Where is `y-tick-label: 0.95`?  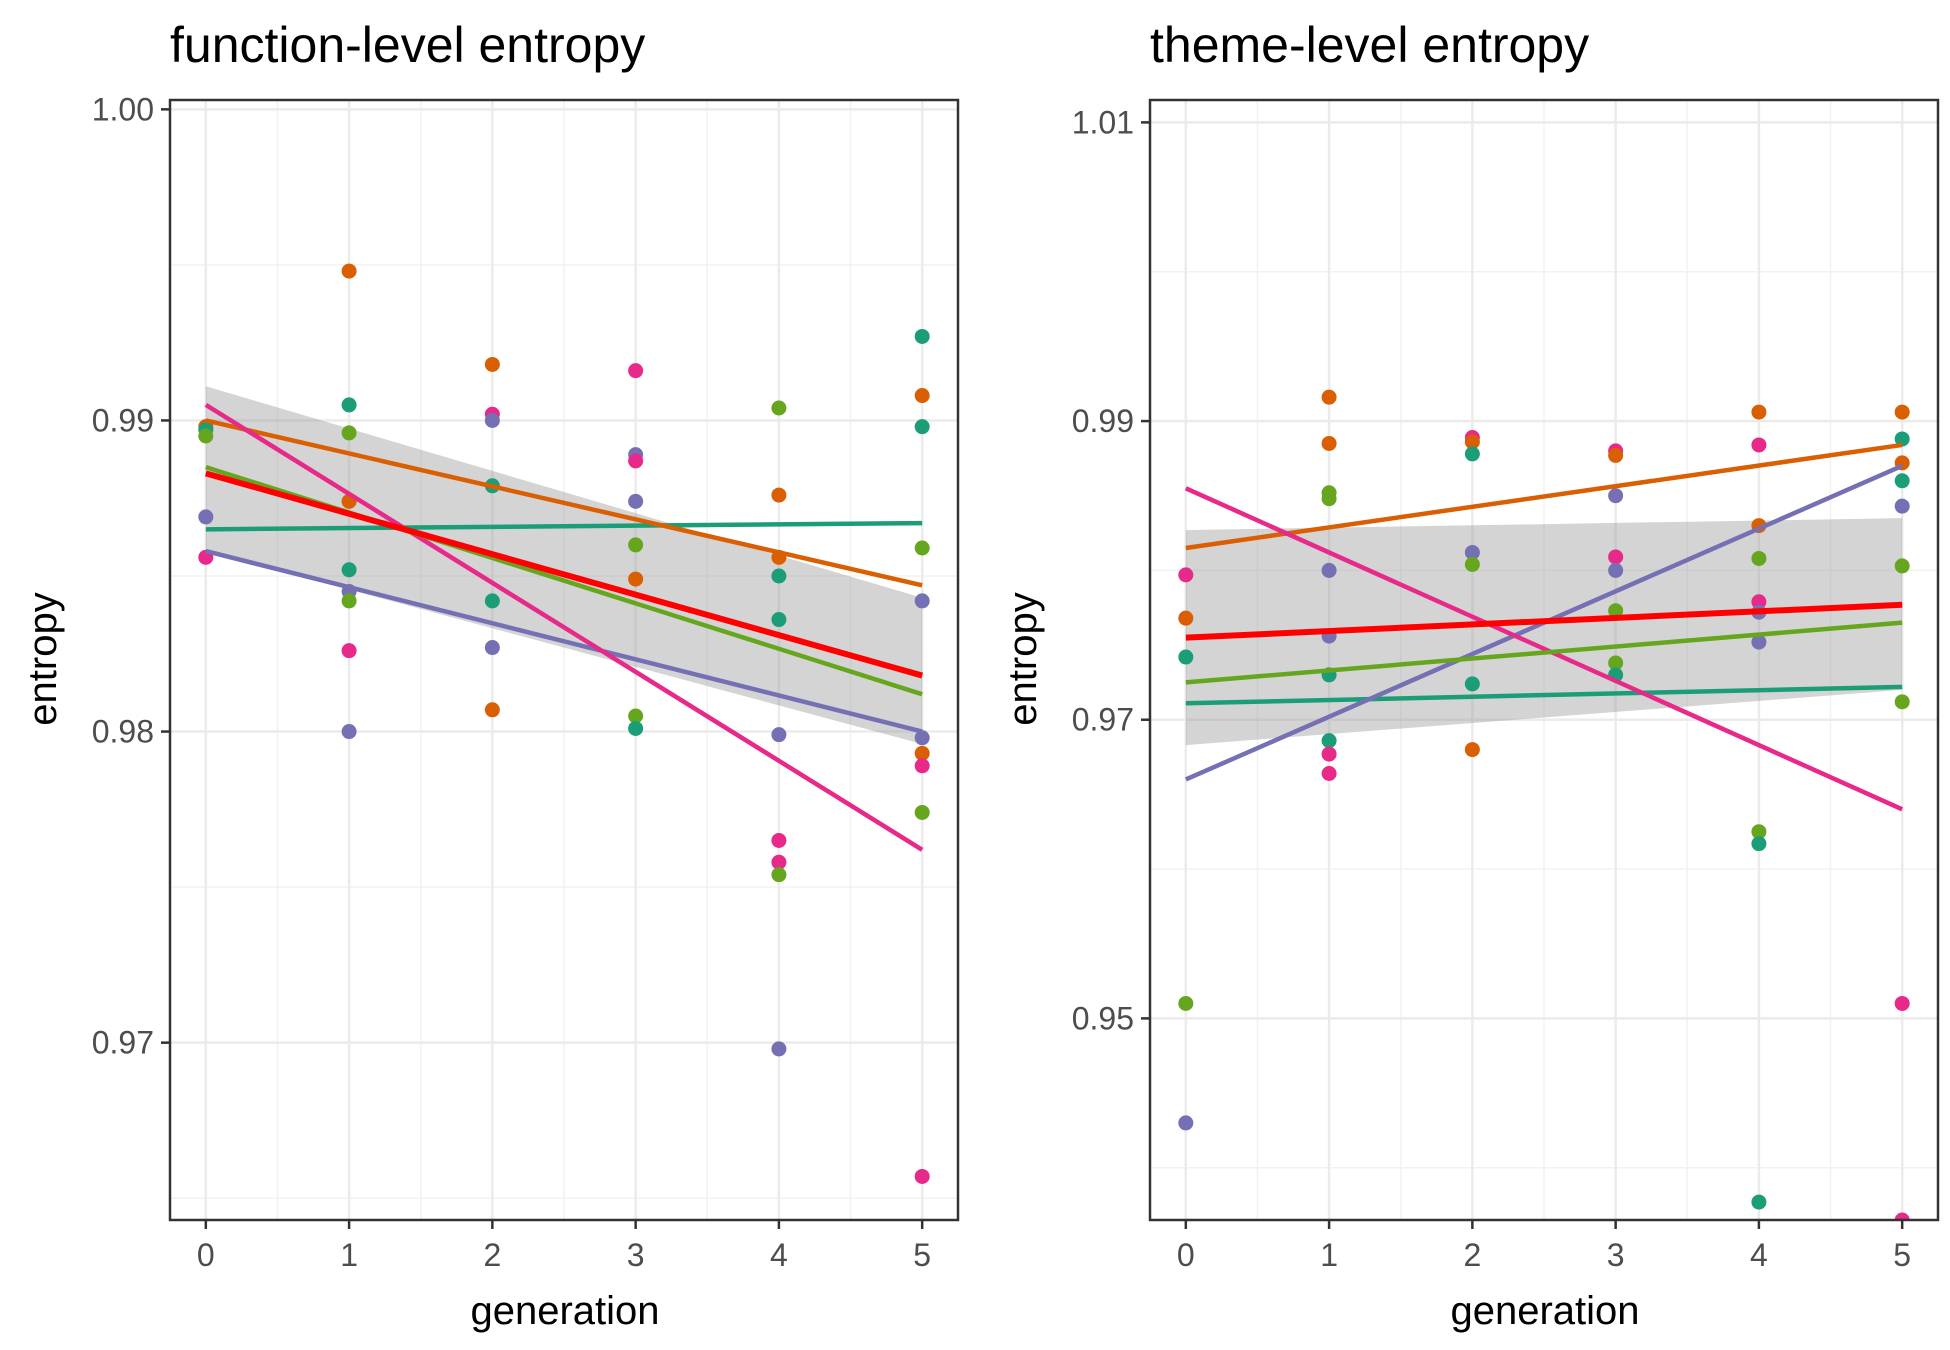
y-tick-label: 0.95 is located at coordinates (1103, 1018).